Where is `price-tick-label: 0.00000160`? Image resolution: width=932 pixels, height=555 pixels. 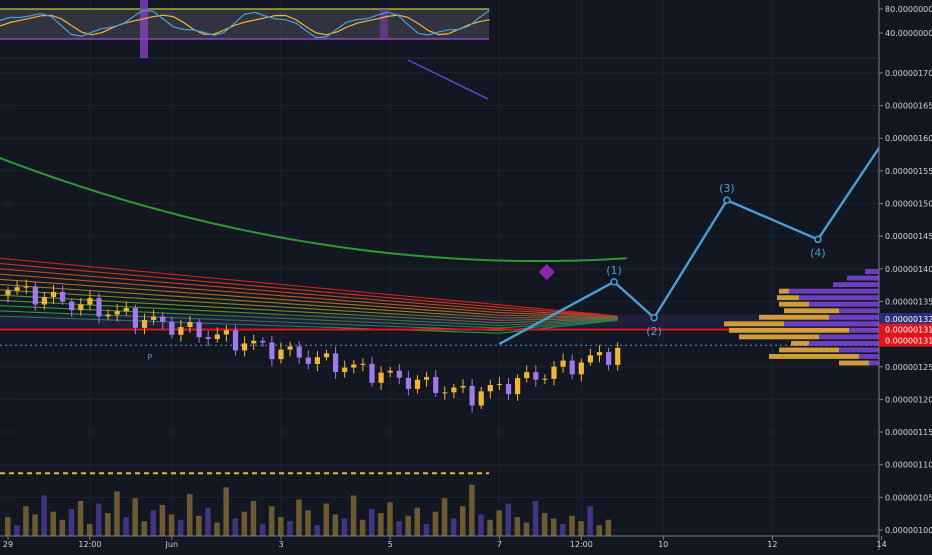 price-tick-label: 0.00000160 is located at coordinates (908, 138).